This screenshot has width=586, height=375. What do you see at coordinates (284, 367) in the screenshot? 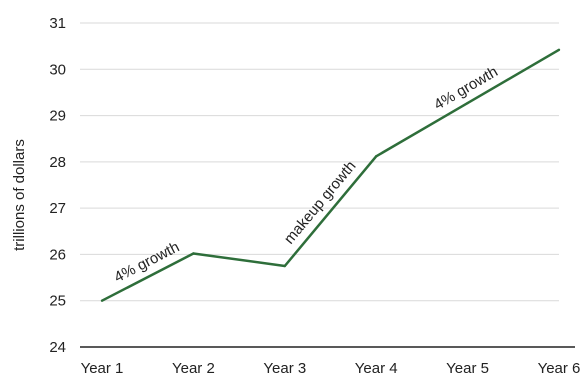
I see `x-tick-label: Year 3` at bounding box center [284, 367].